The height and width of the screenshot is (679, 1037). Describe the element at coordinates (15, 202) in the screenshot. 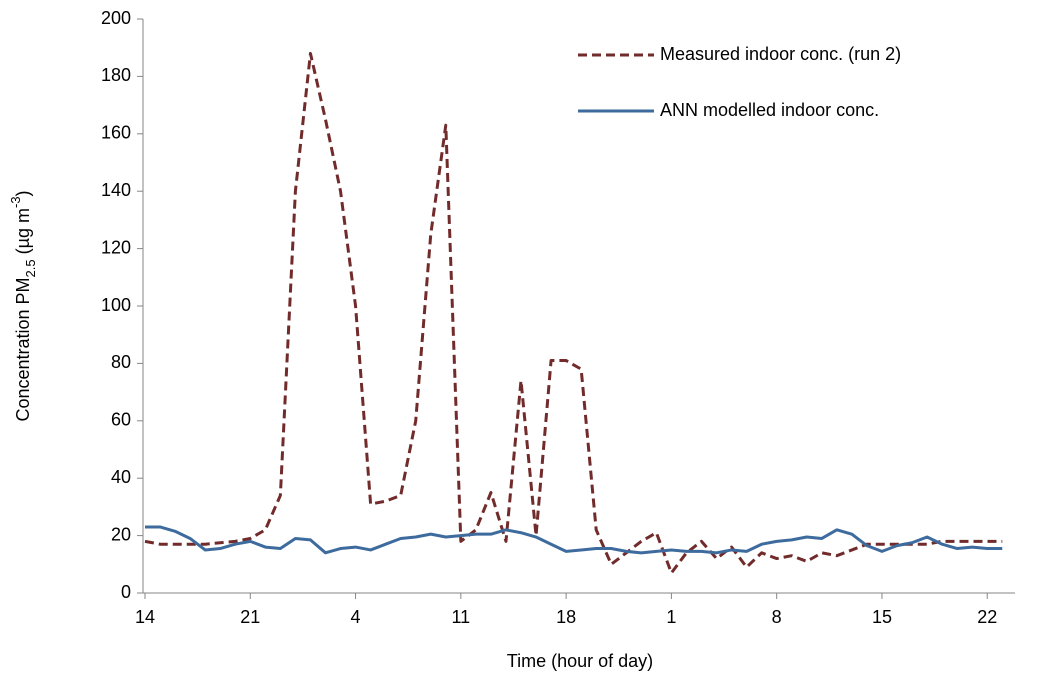

I see `y-axis-title-part: -3` at that location.